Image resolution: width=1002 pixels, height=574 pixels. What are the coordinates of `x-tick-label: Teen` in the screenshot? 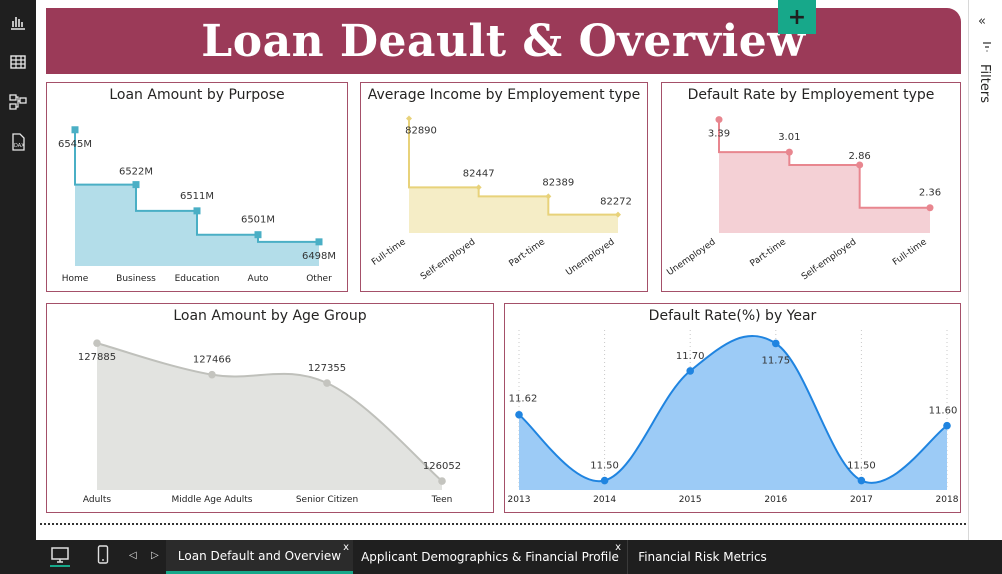 It's located at (442, 500).